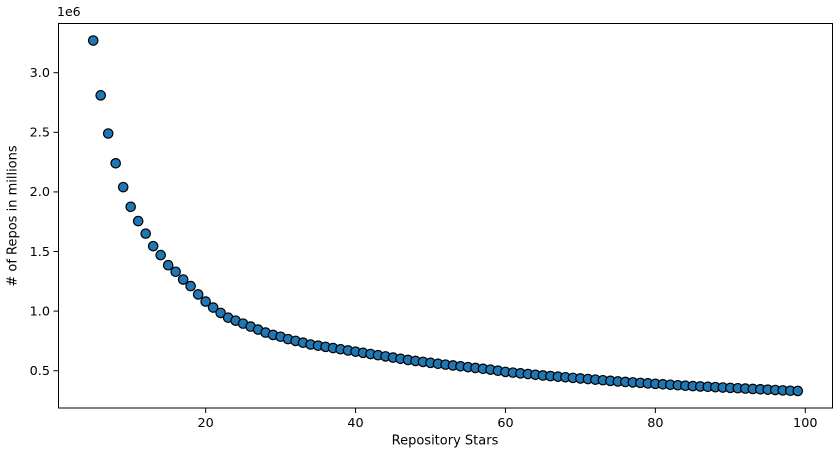 The height and width of the screenshot is (459, 840). What do you see at coordinates (40, 311) in the screenshot?
I see `y-tick-label: 1.0` at bounding box center [40, 311].